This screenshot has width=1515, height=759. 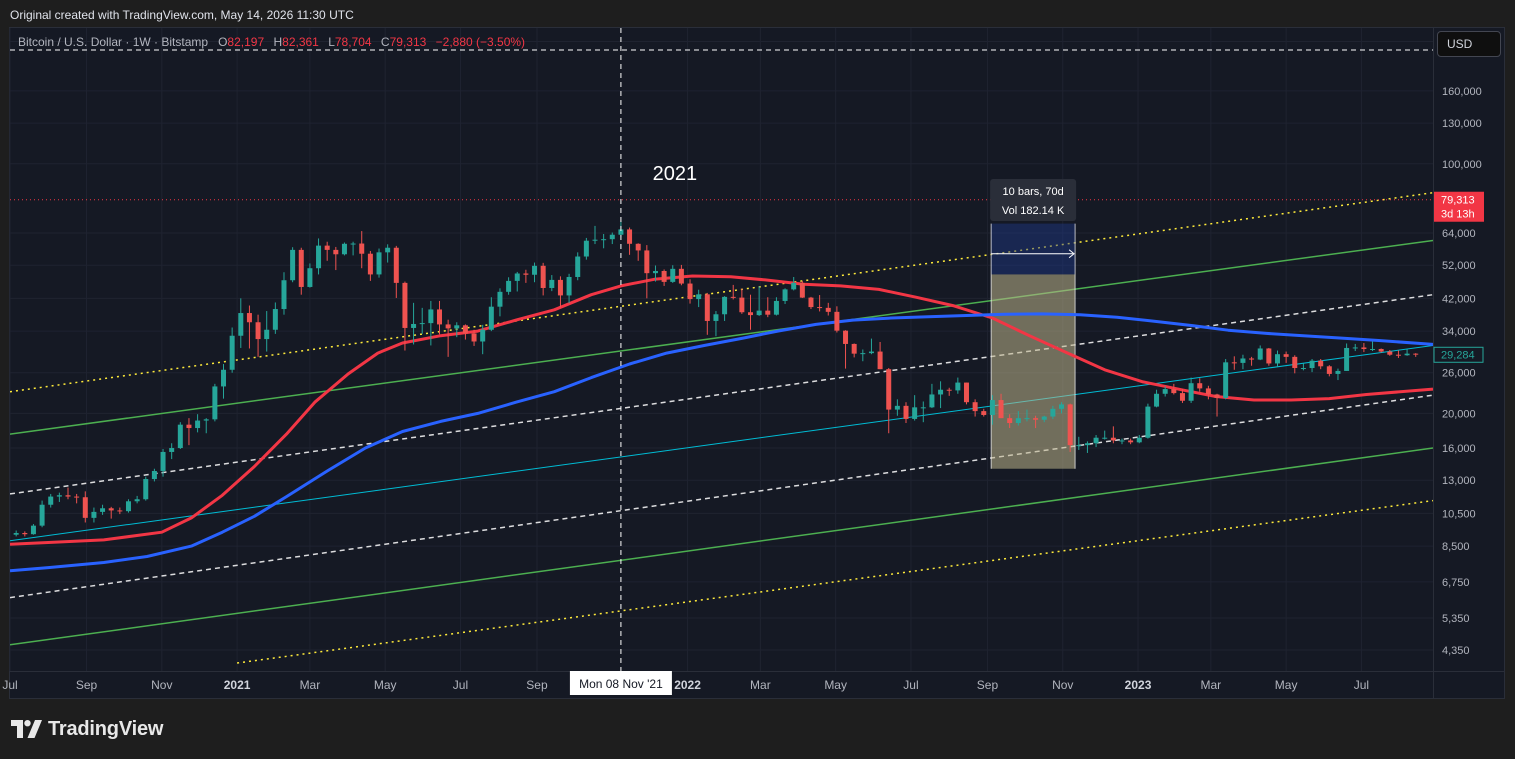 What do you see at coordinates (1138, 685) in the screenshot?
I see `time-tick-label: 2023` at bounding box center [1138, 685].